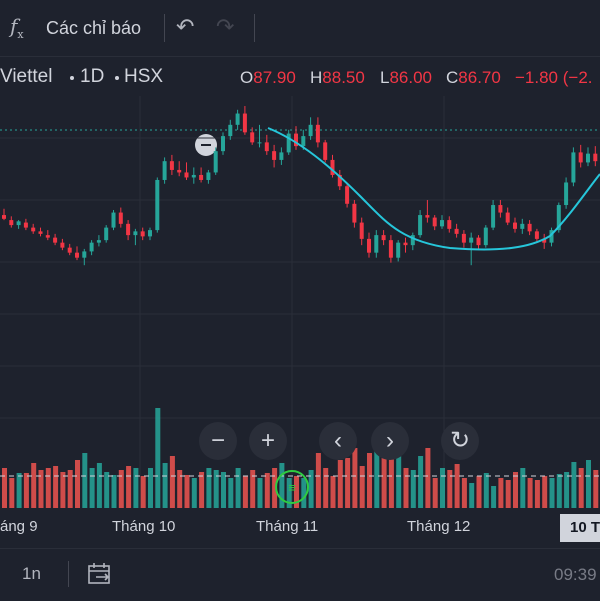 The image size is (600, 601). Describe the element at coordinates (390, 441) in the screenshot. I see `scroll-right-button: ›` at that location.